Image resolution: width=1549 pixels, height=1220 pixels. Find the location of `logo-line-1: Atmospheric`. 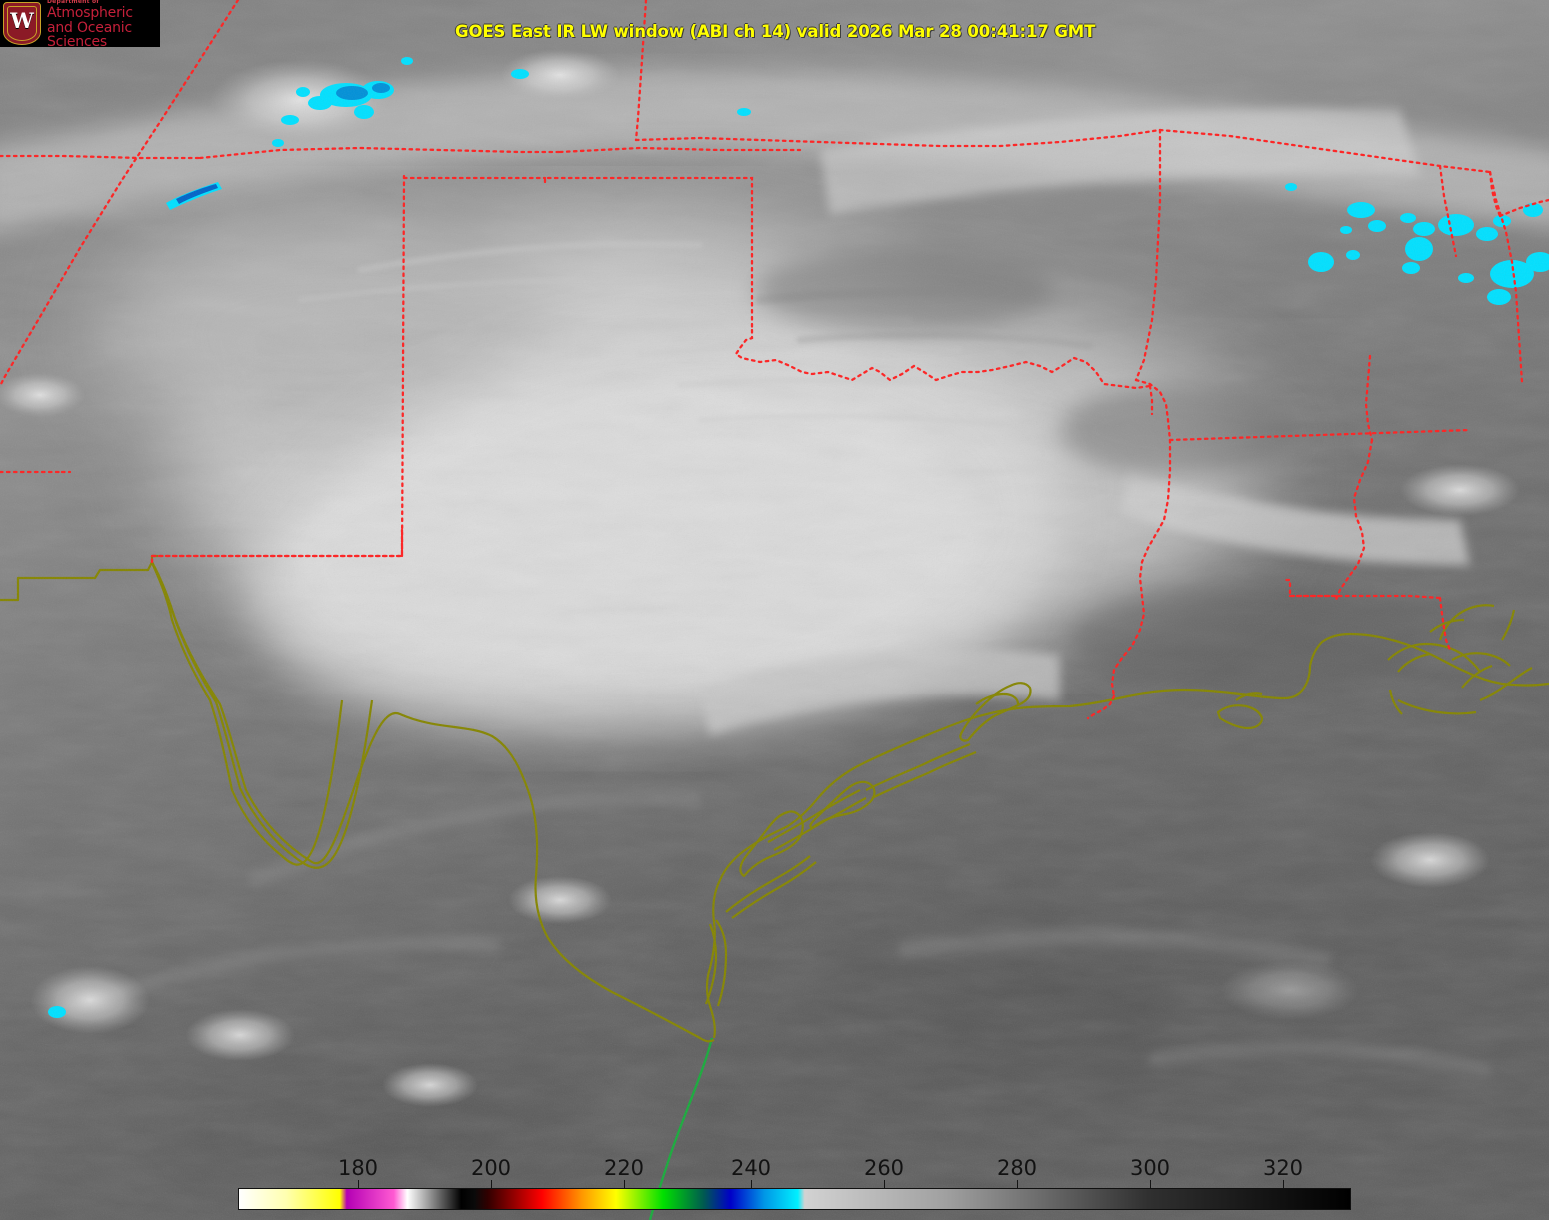

logo-line-1: Atmospheric is located at coordinates (90, 12).